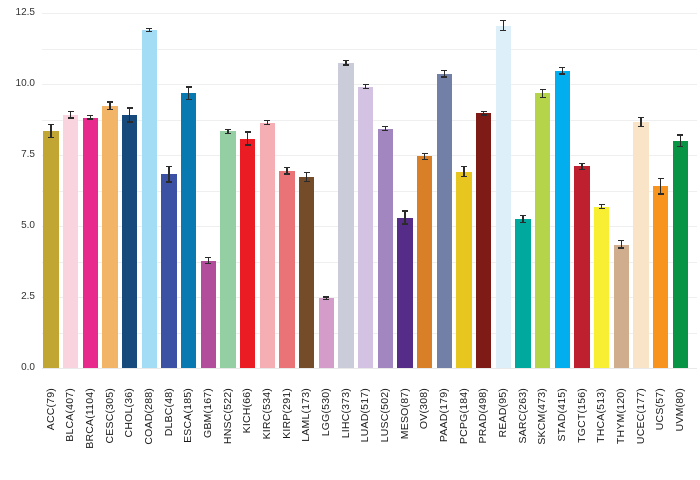  What do you see at coordinates (227, 416) in the screenshot?
I see `x-tick-label: HNSC(522)` at bounding box center [227, 416].